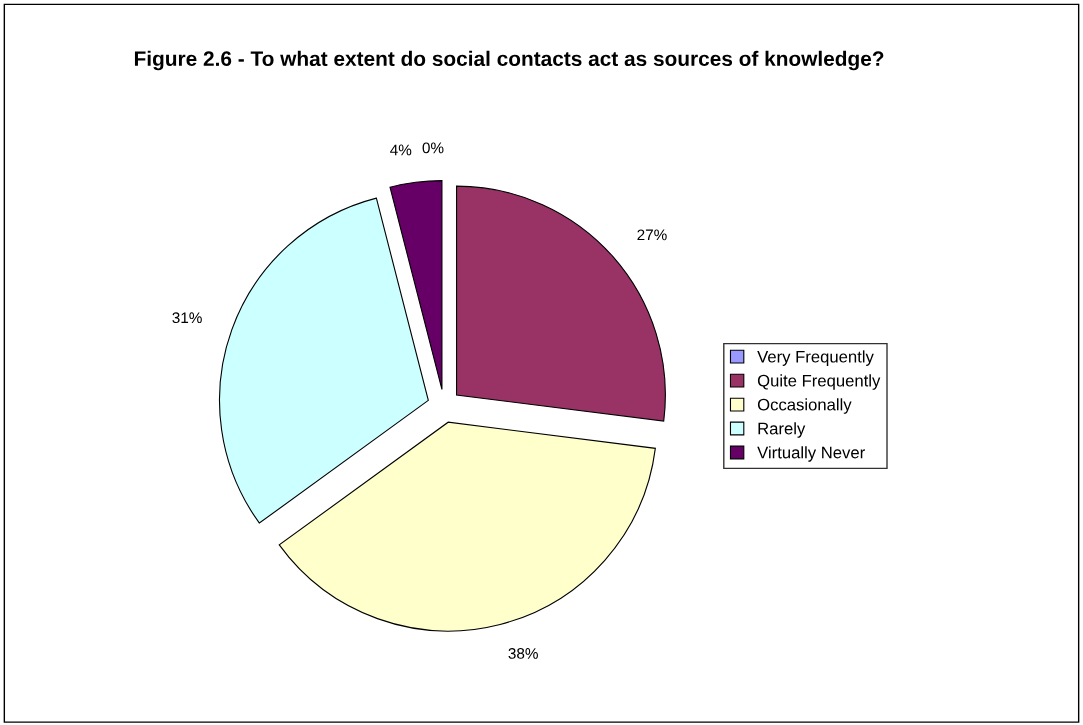 The image size is (1083, 725). I want to click on data-label: 4%, so click(401, 150).